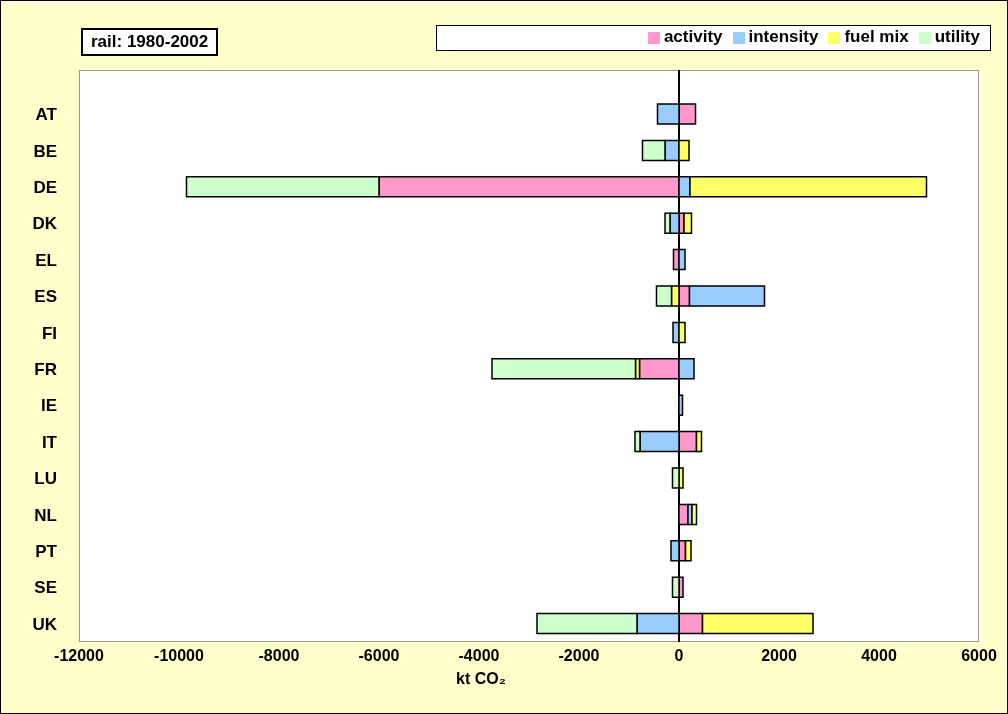 This screenshot has height=714, width=1008. Describe the element at coordinates (45, 624) in the screenshot. I see `y-tick-label: UK` at that location.